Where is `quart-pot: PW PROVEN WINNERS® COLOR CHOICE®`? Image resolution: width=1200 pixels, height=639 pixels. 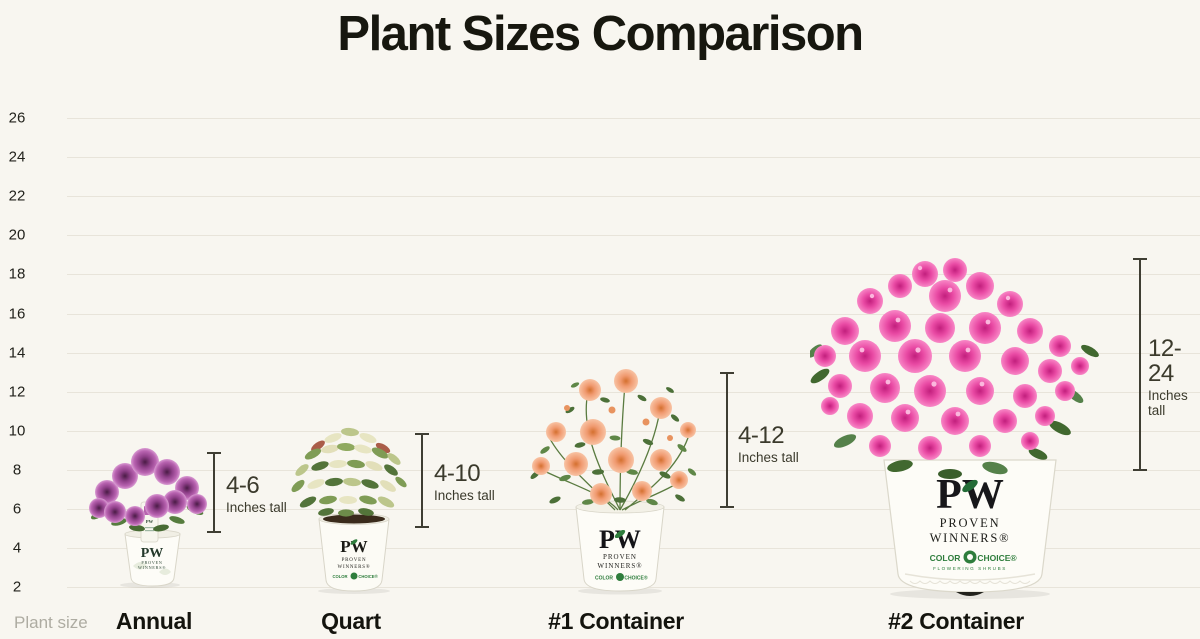
quart-pot: PW PROVEN WINNERS® COLOR CHOICE® is located at coordinates (354, 552).